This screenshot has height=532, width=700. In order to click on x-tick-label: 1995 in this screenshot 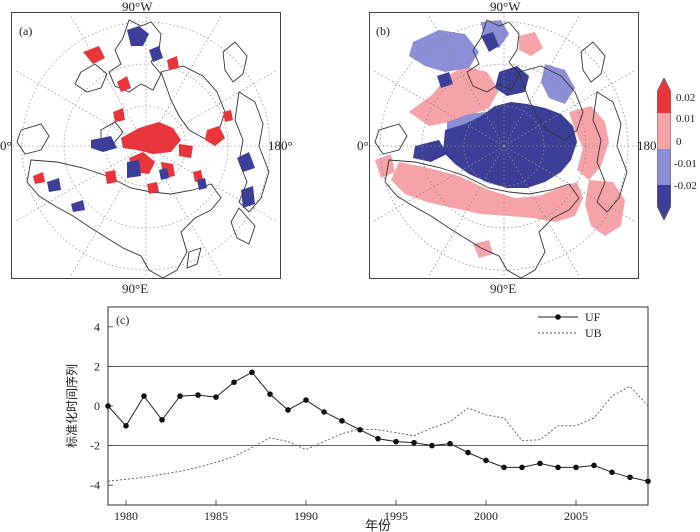, I will do `click(396, 516)`.